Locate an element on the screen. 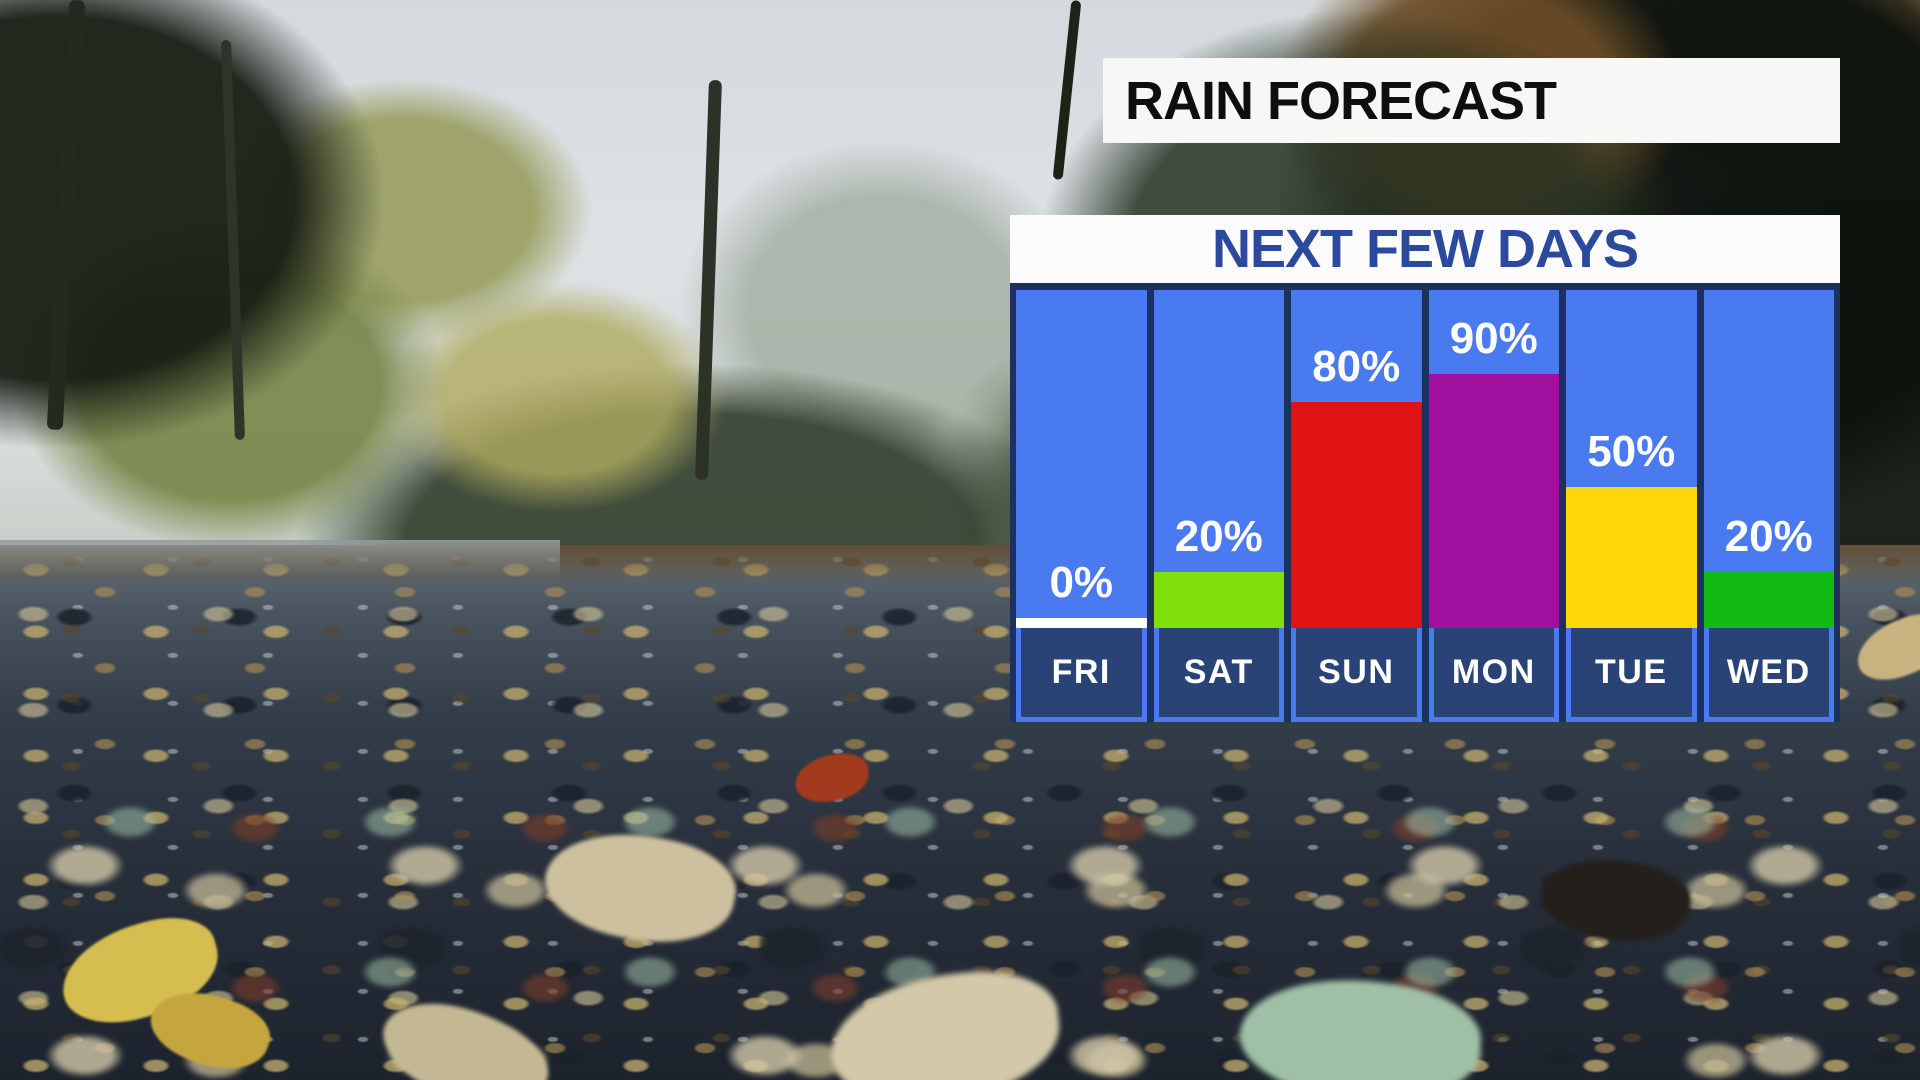 The width and height of the screenshot is (1920, 1080). forecast-column-fri: 0% FRI is located at coordinates (1081, 506).